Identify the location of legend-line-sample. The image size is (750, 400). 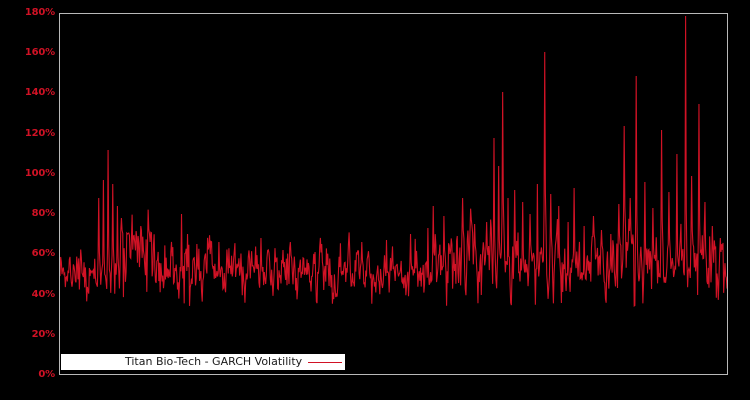
(325, 362).